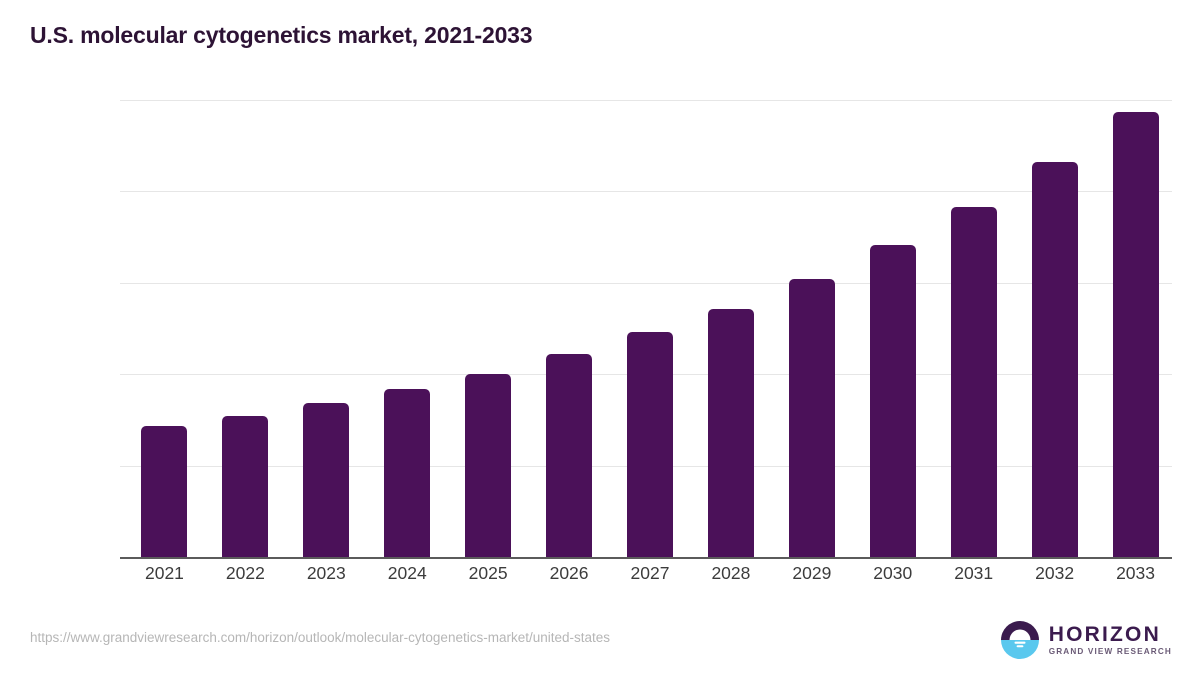 The width and height of the screenshot is (1200, 675). What do you see at coordinates (569, 573) in the screenshot?
I see `x-axis-tick-label: 2026` at bounding box center [569, 573].